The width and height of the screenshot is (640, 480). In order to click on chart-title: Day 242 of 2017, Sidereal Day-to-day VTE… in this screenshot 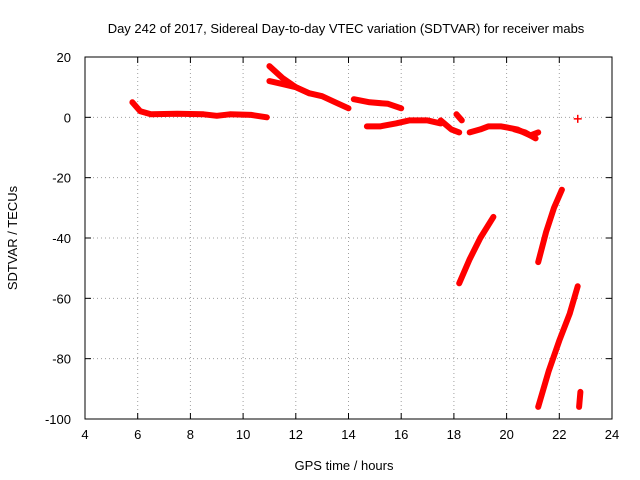, I will do `click(346, 28)`.